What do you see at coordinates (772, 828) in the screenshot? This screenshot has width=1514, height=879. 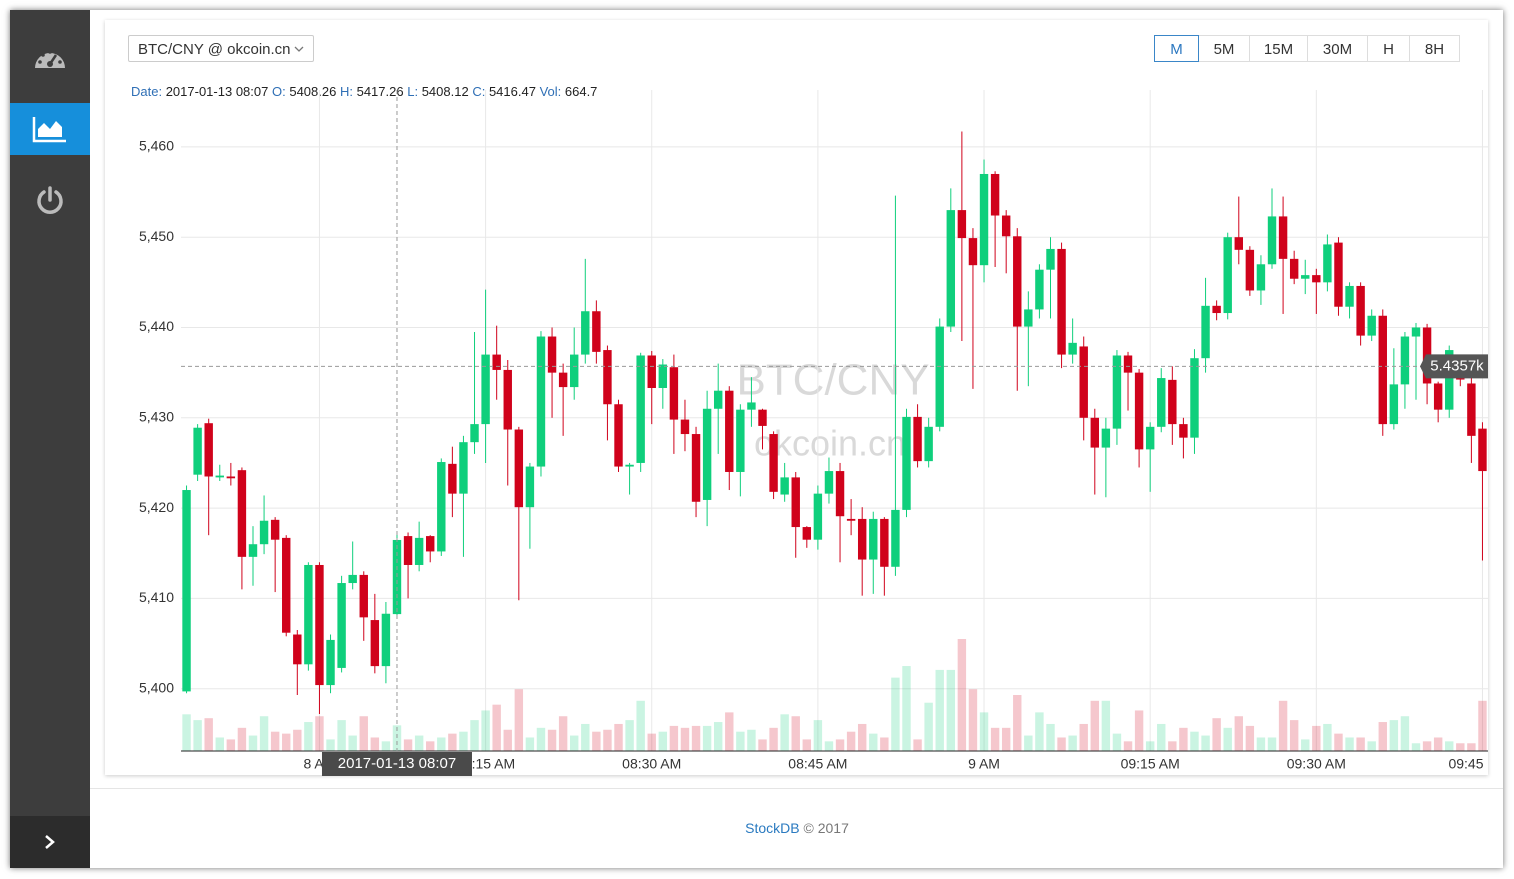 I see `footer-brand: StockDB` at bounding box center [772, 828].